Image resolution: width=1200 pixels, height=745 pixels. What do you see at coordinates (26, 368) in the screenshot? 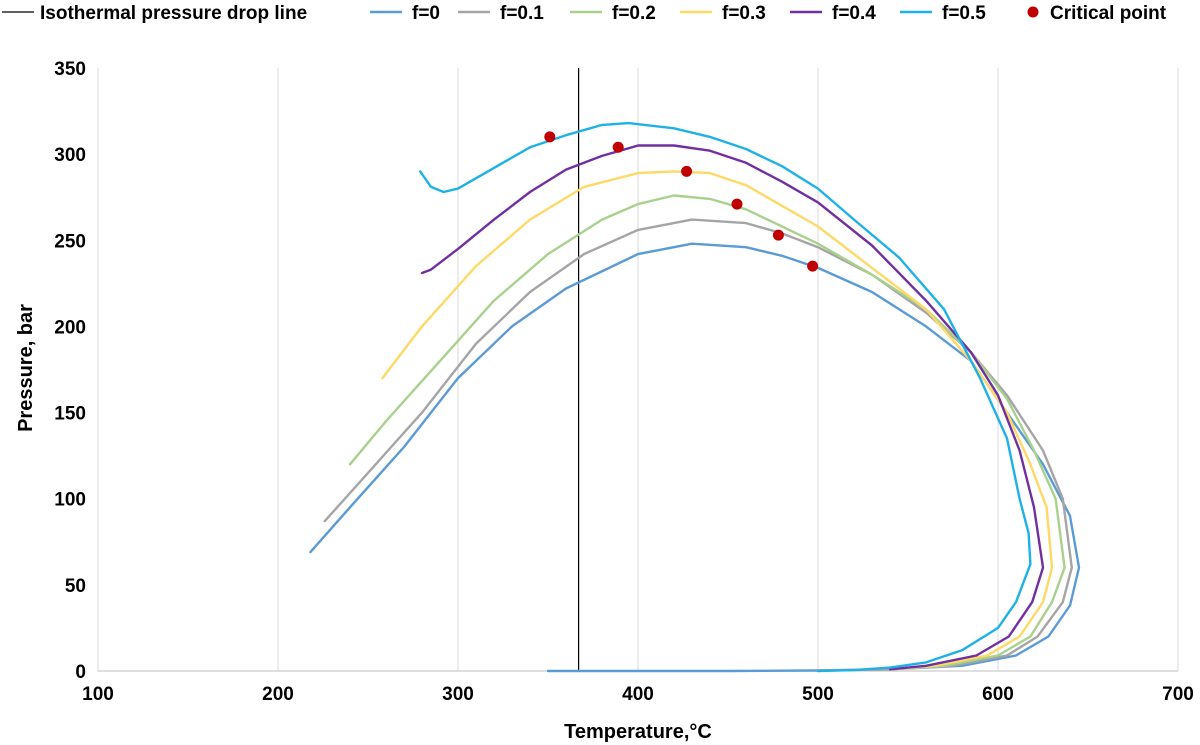
I see `y-axis-title: Pressure, bar` at bounding box center [26, 368].